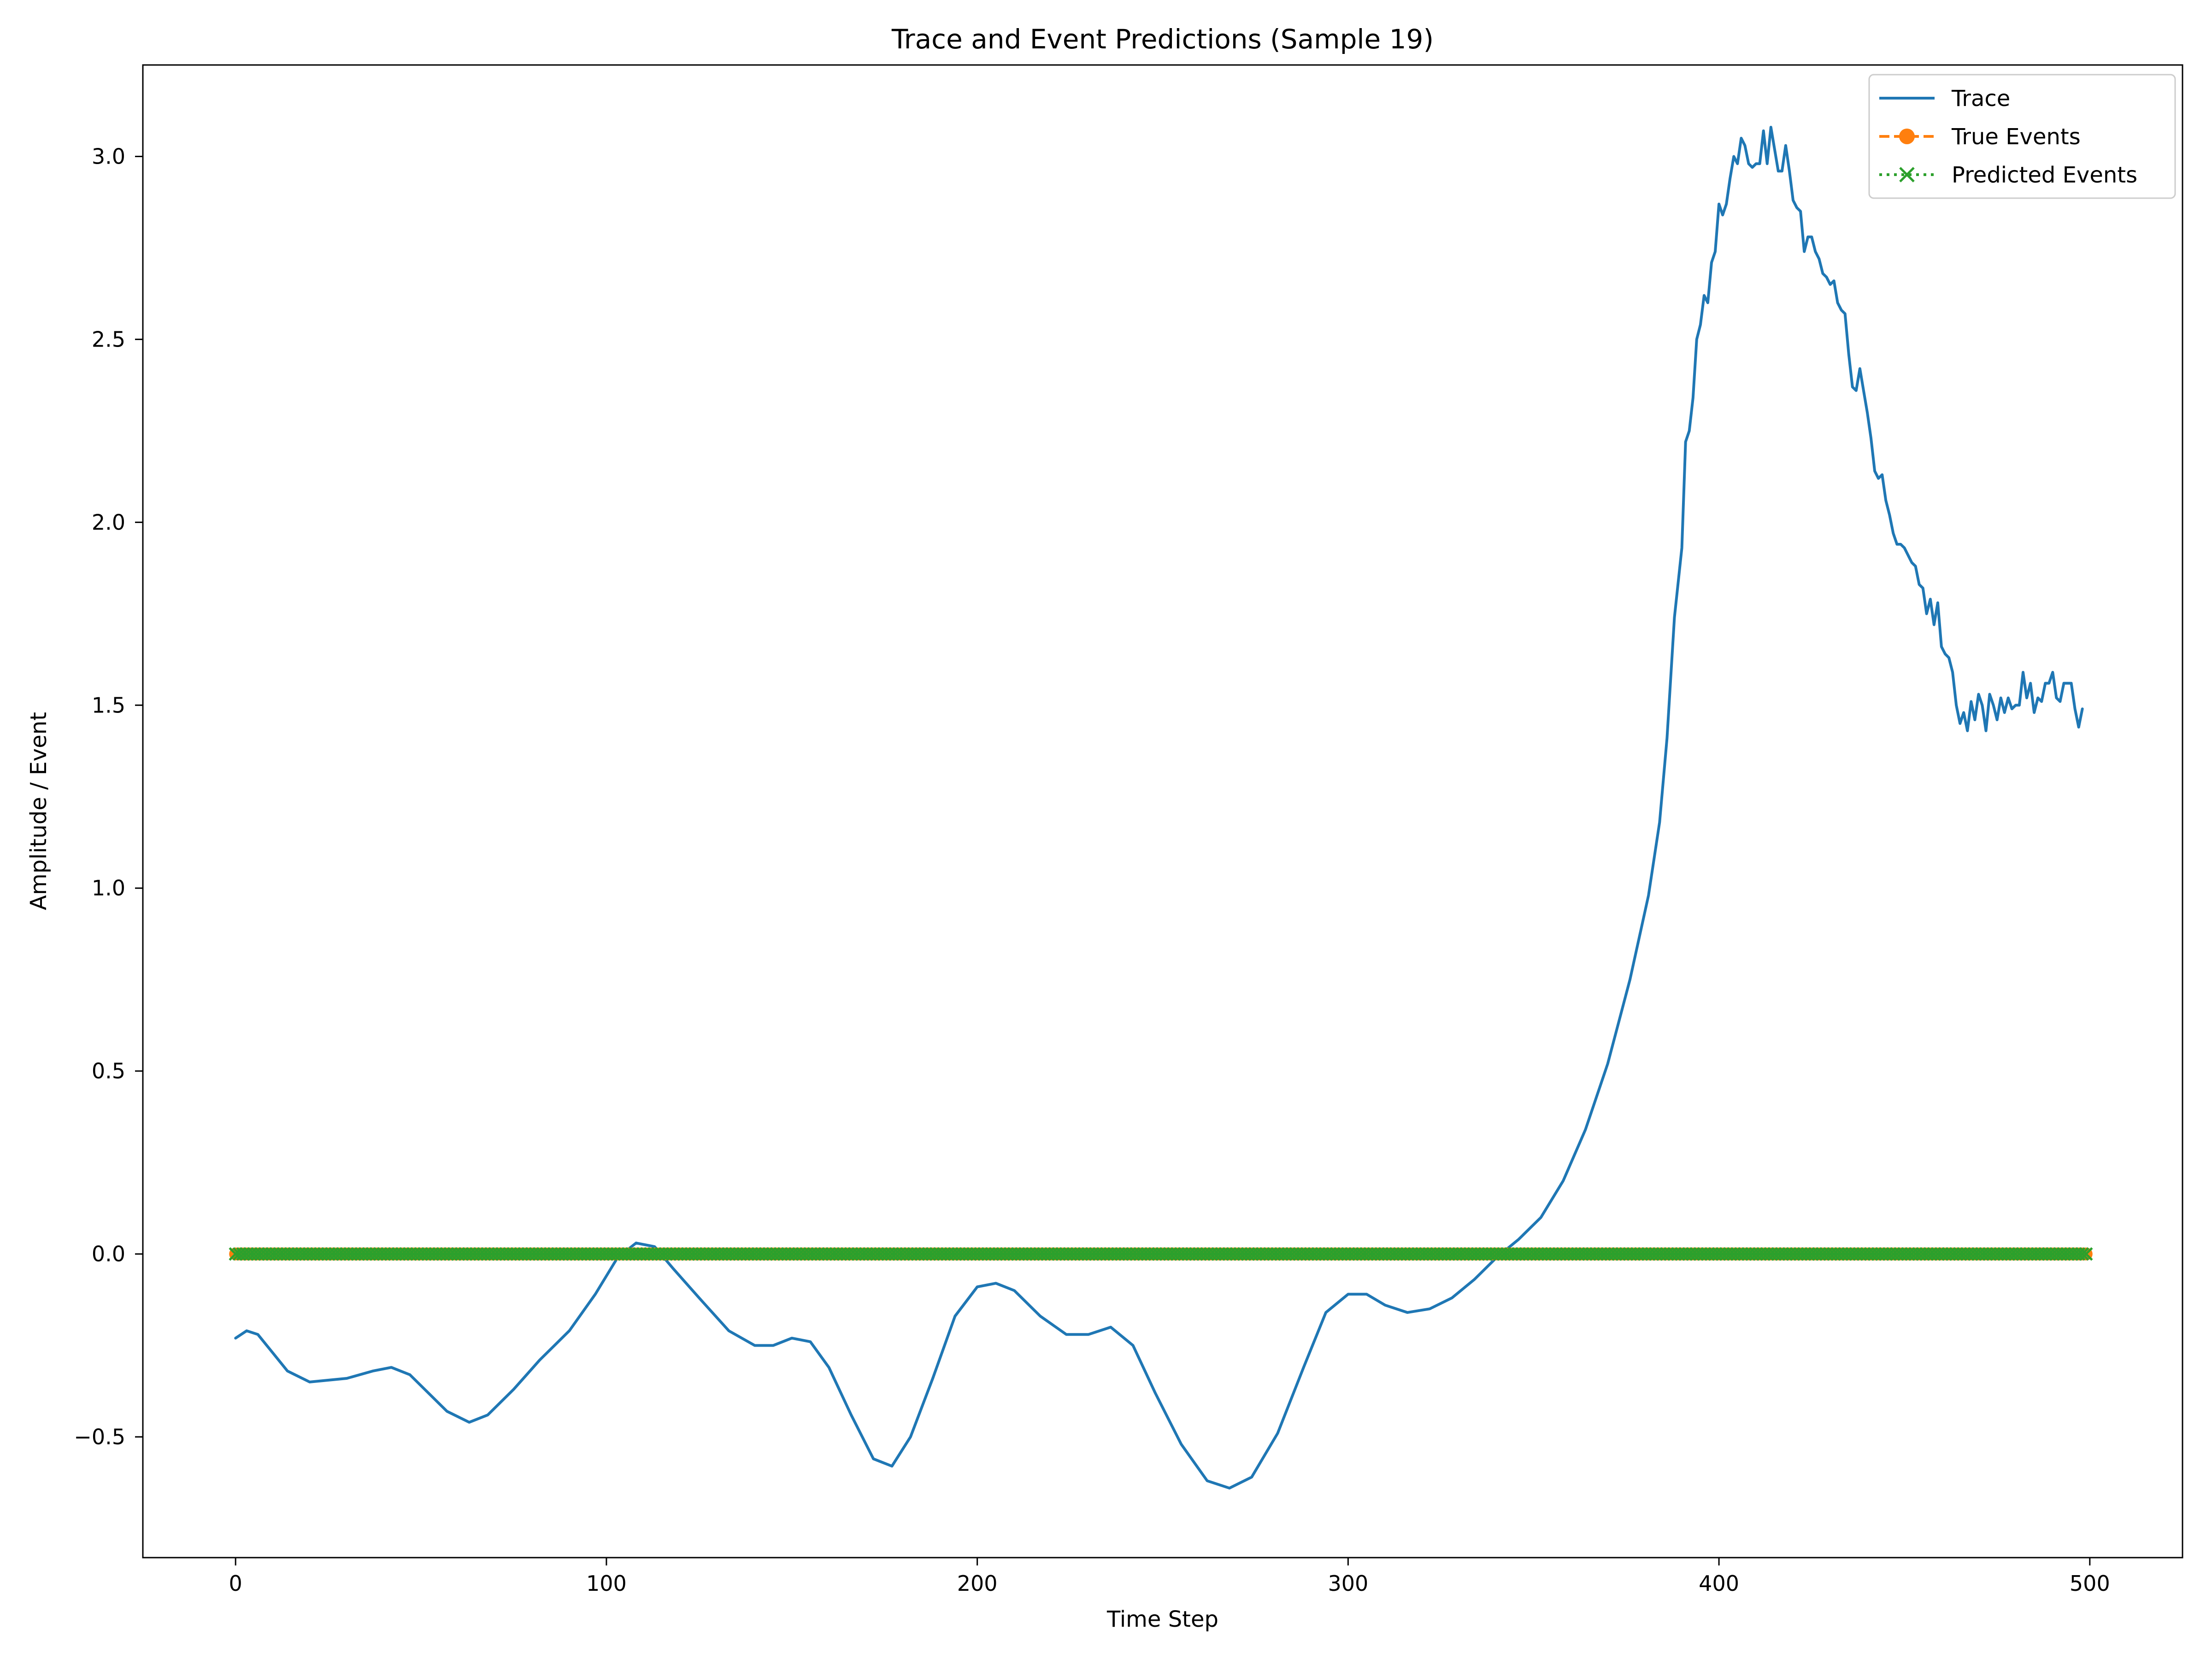 This screenshot has width=2212, height=1659. I want to click on y-tick-label: 3.0, so click(108, 156).